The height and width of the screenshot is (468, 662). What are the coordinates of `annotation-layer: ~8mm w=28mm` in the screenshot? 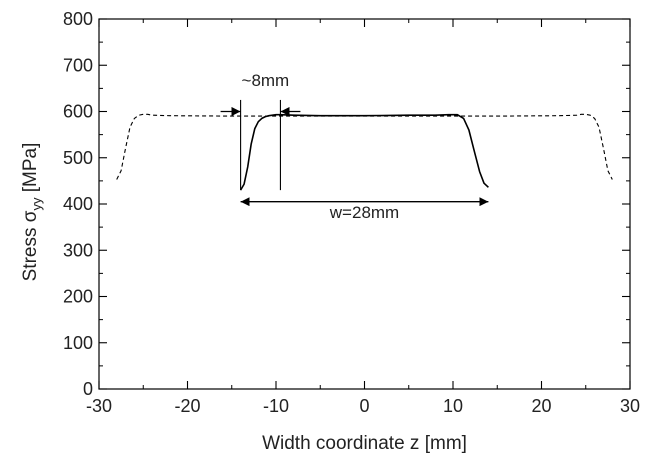 It's located at (354, 146).